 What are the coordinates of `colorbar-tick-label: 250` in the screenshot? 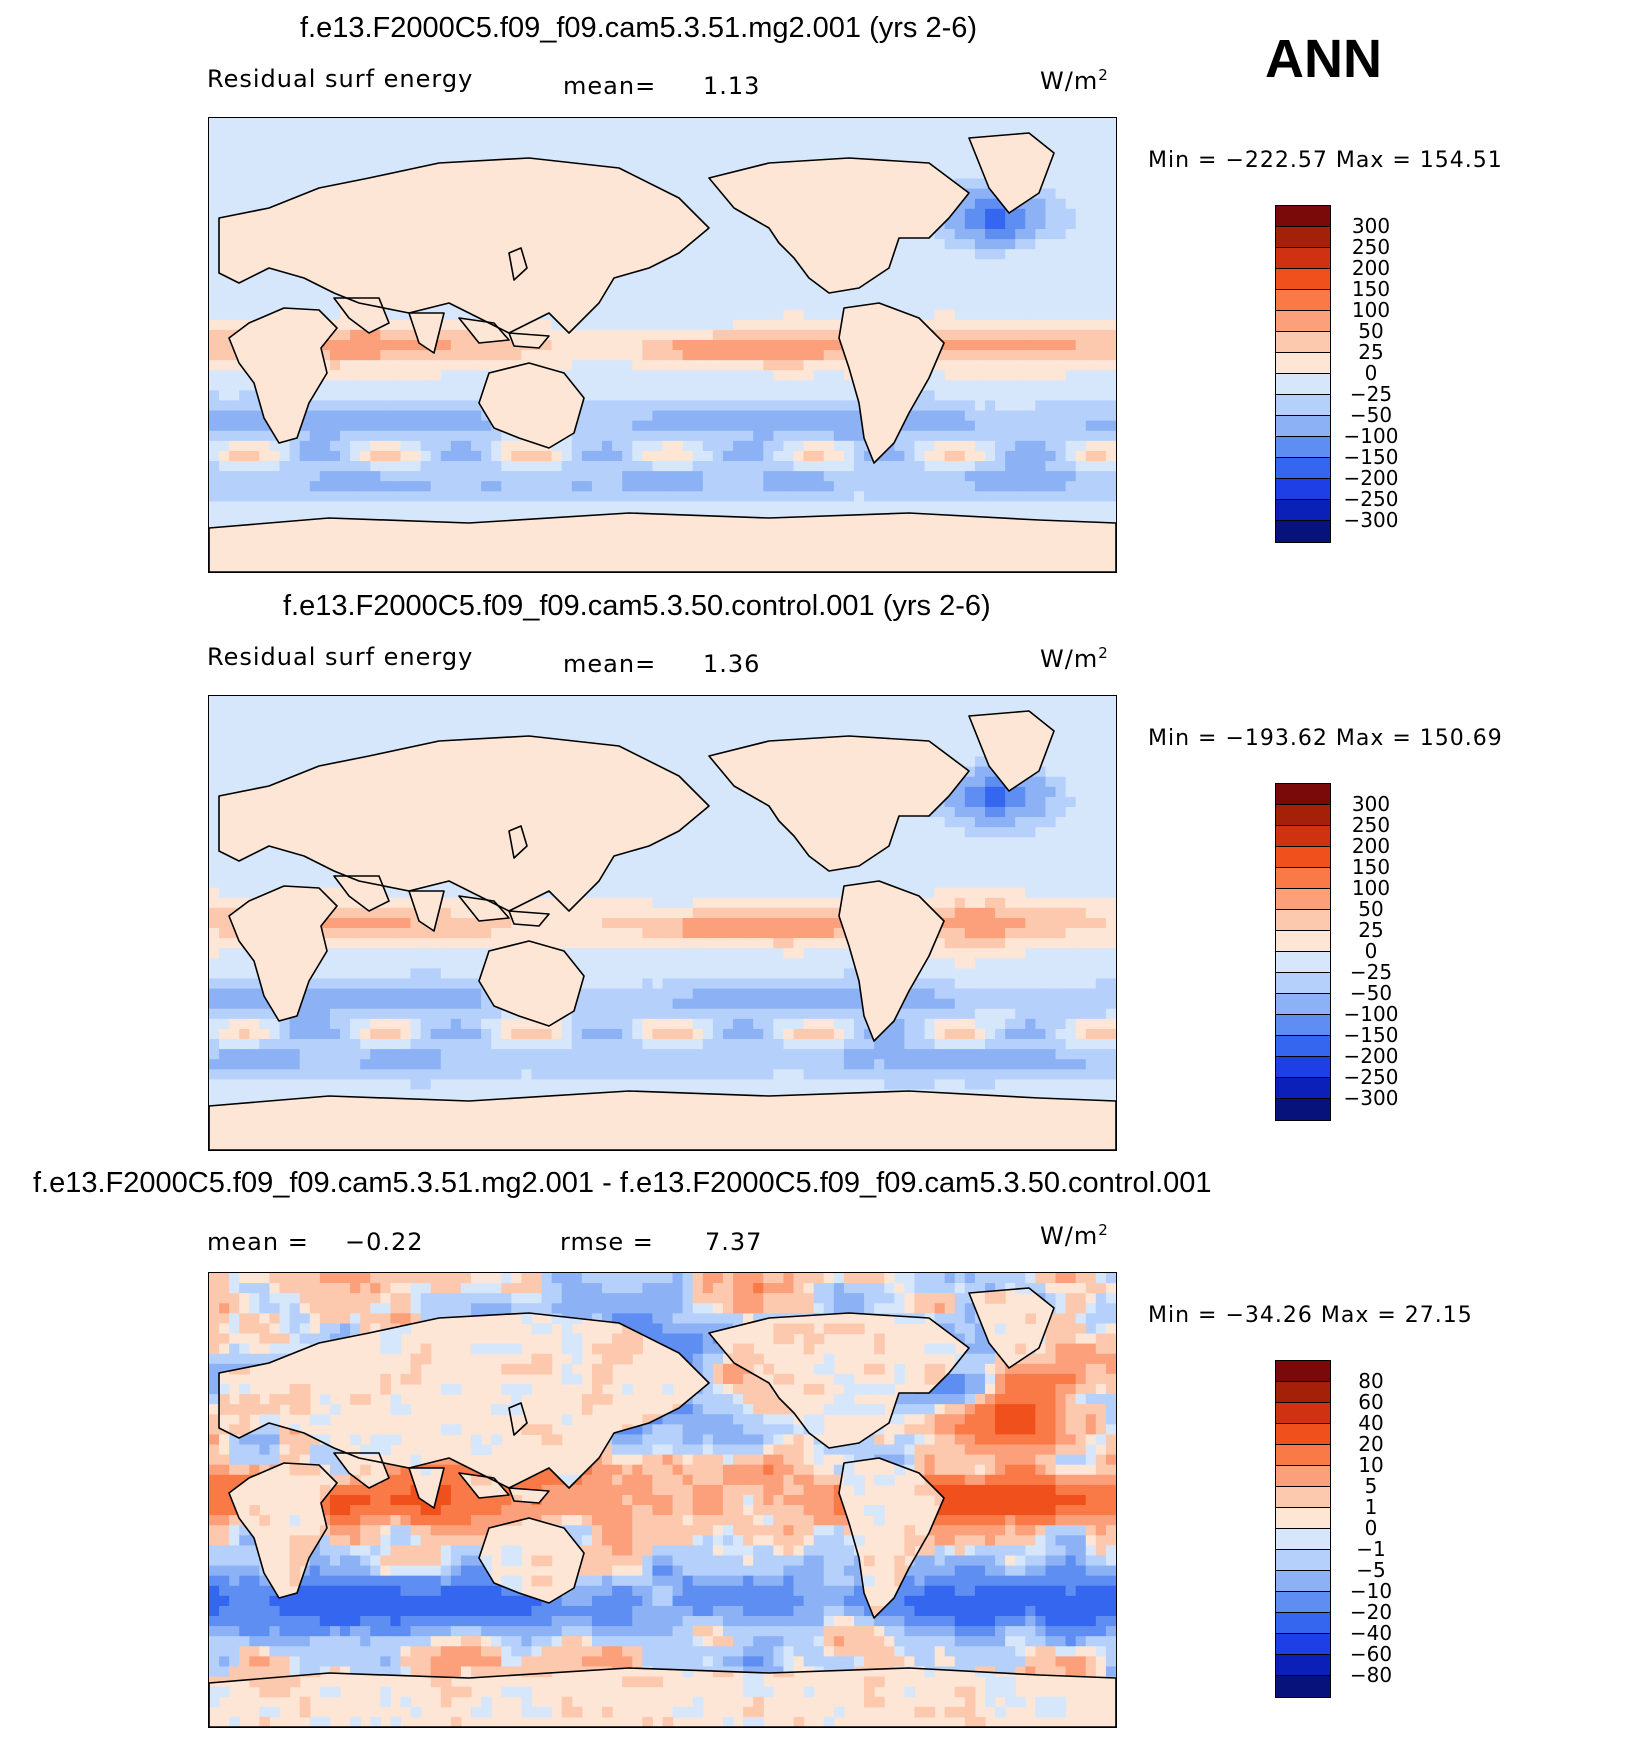 It's located at (1371, 247).